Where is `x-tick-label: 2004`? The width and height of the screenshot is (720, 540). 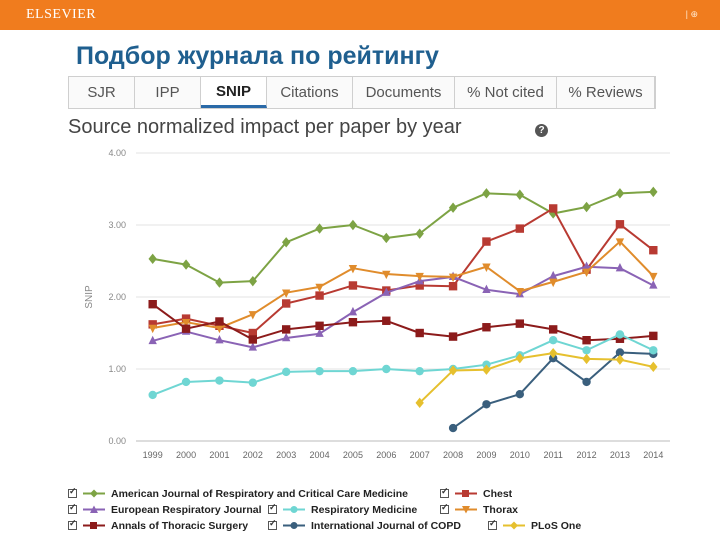
x-tick-label: 2004 is located at coordinates (320, 455).